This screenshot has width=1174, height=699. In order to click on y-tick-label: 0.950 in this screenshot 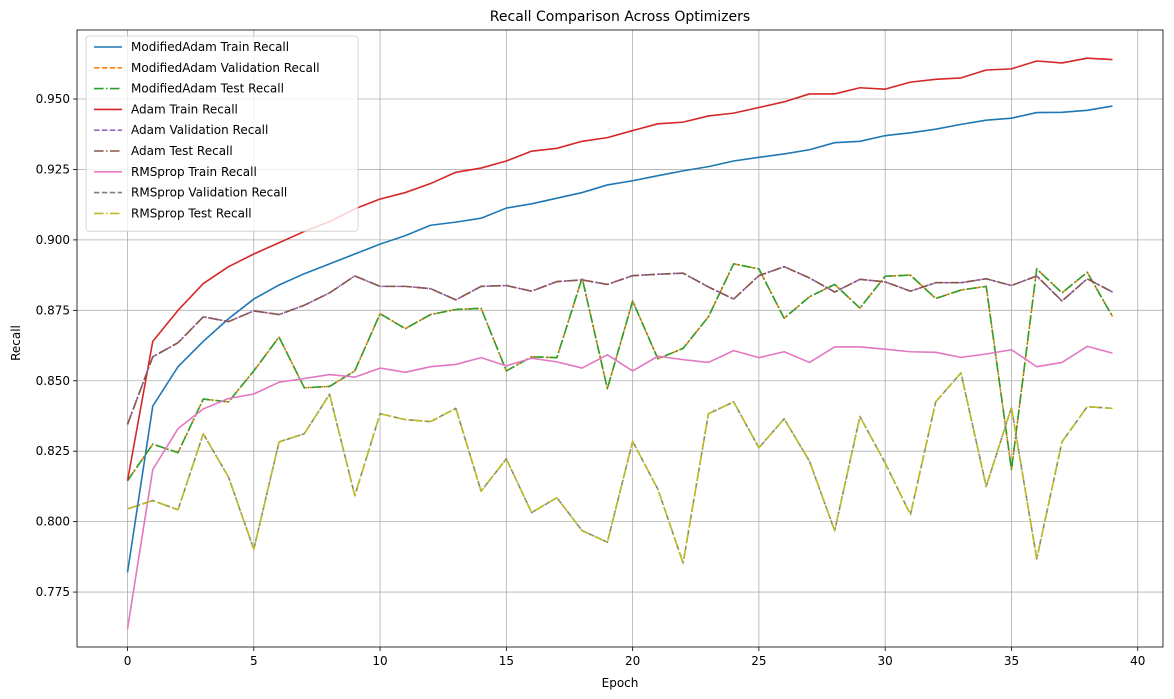, I will do `click(53, 99)`.